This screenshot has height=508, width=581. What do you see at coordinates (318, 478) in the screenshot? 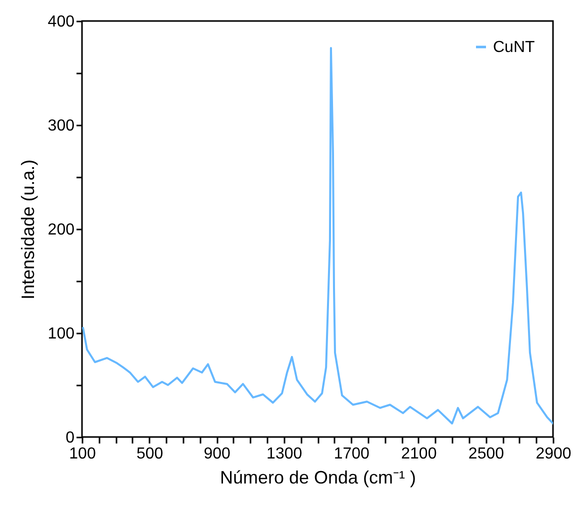
I see `x-axis-title: Número de Onda (cm⁻¹ )` at bounding box center [318, 478].